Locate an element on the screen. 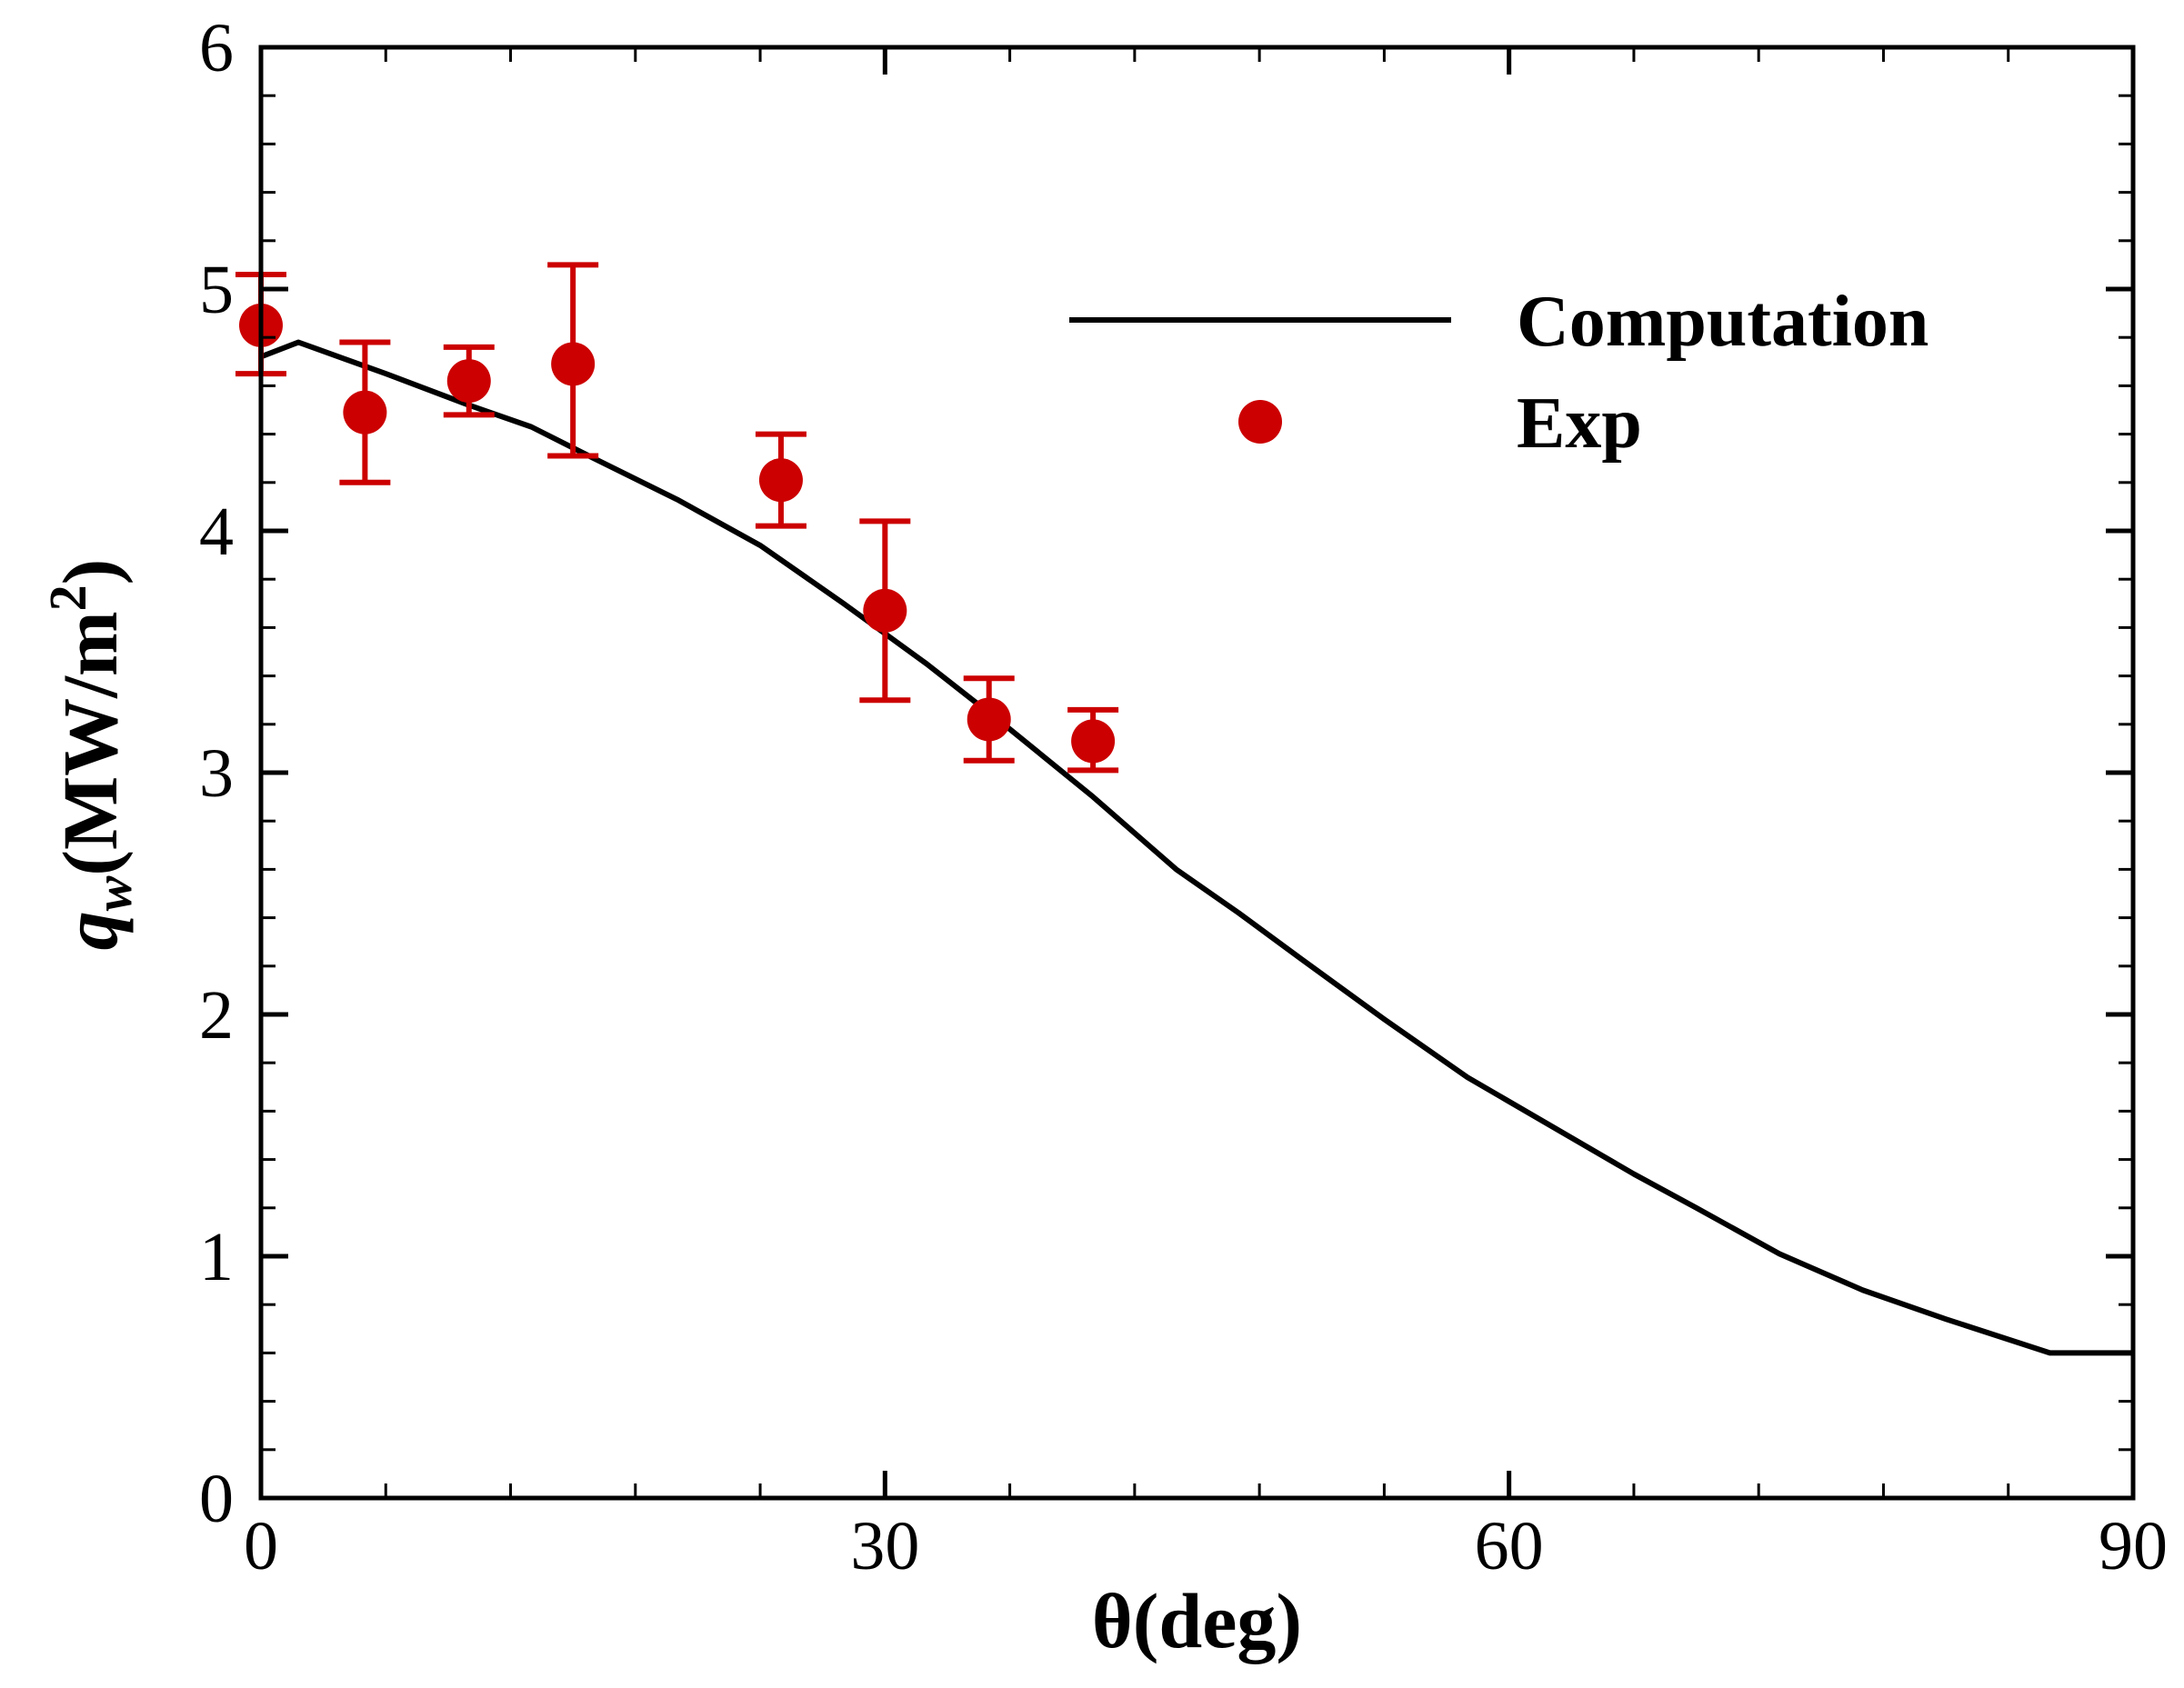  y-axis-title: qw(MW/m2) is located at coordinates (90, 755).